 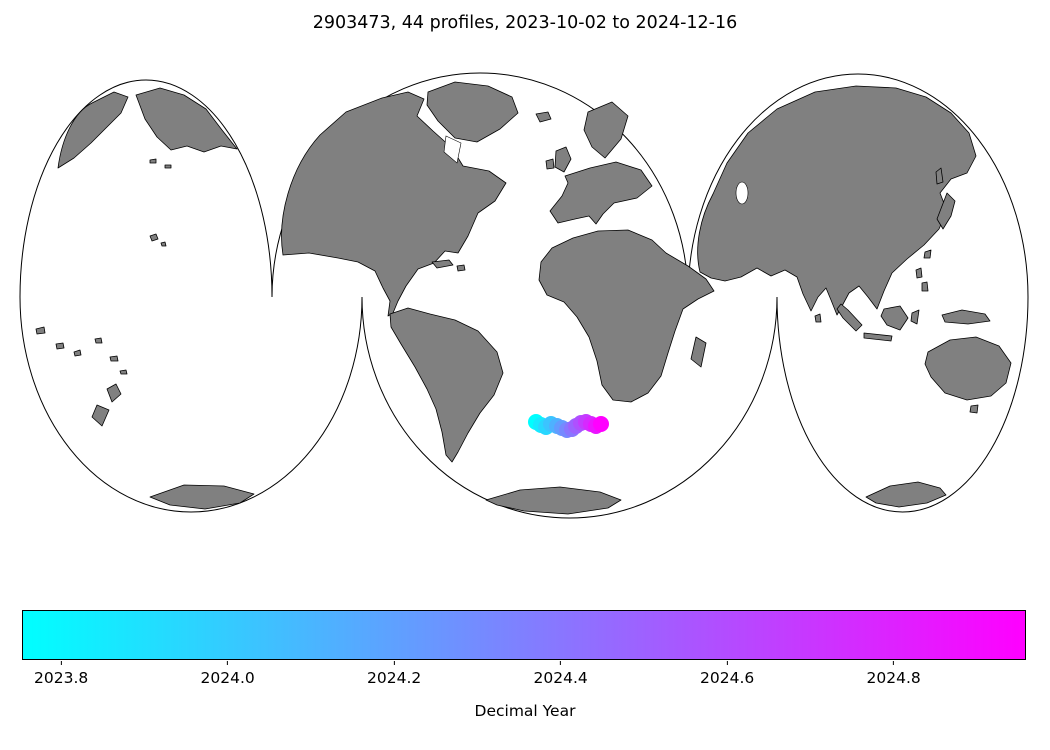 What do you see at coordinates (560, 678) in the screenshot?
I see `colorbar-tick-label: 2024.4` at bounding box center [560, 678].